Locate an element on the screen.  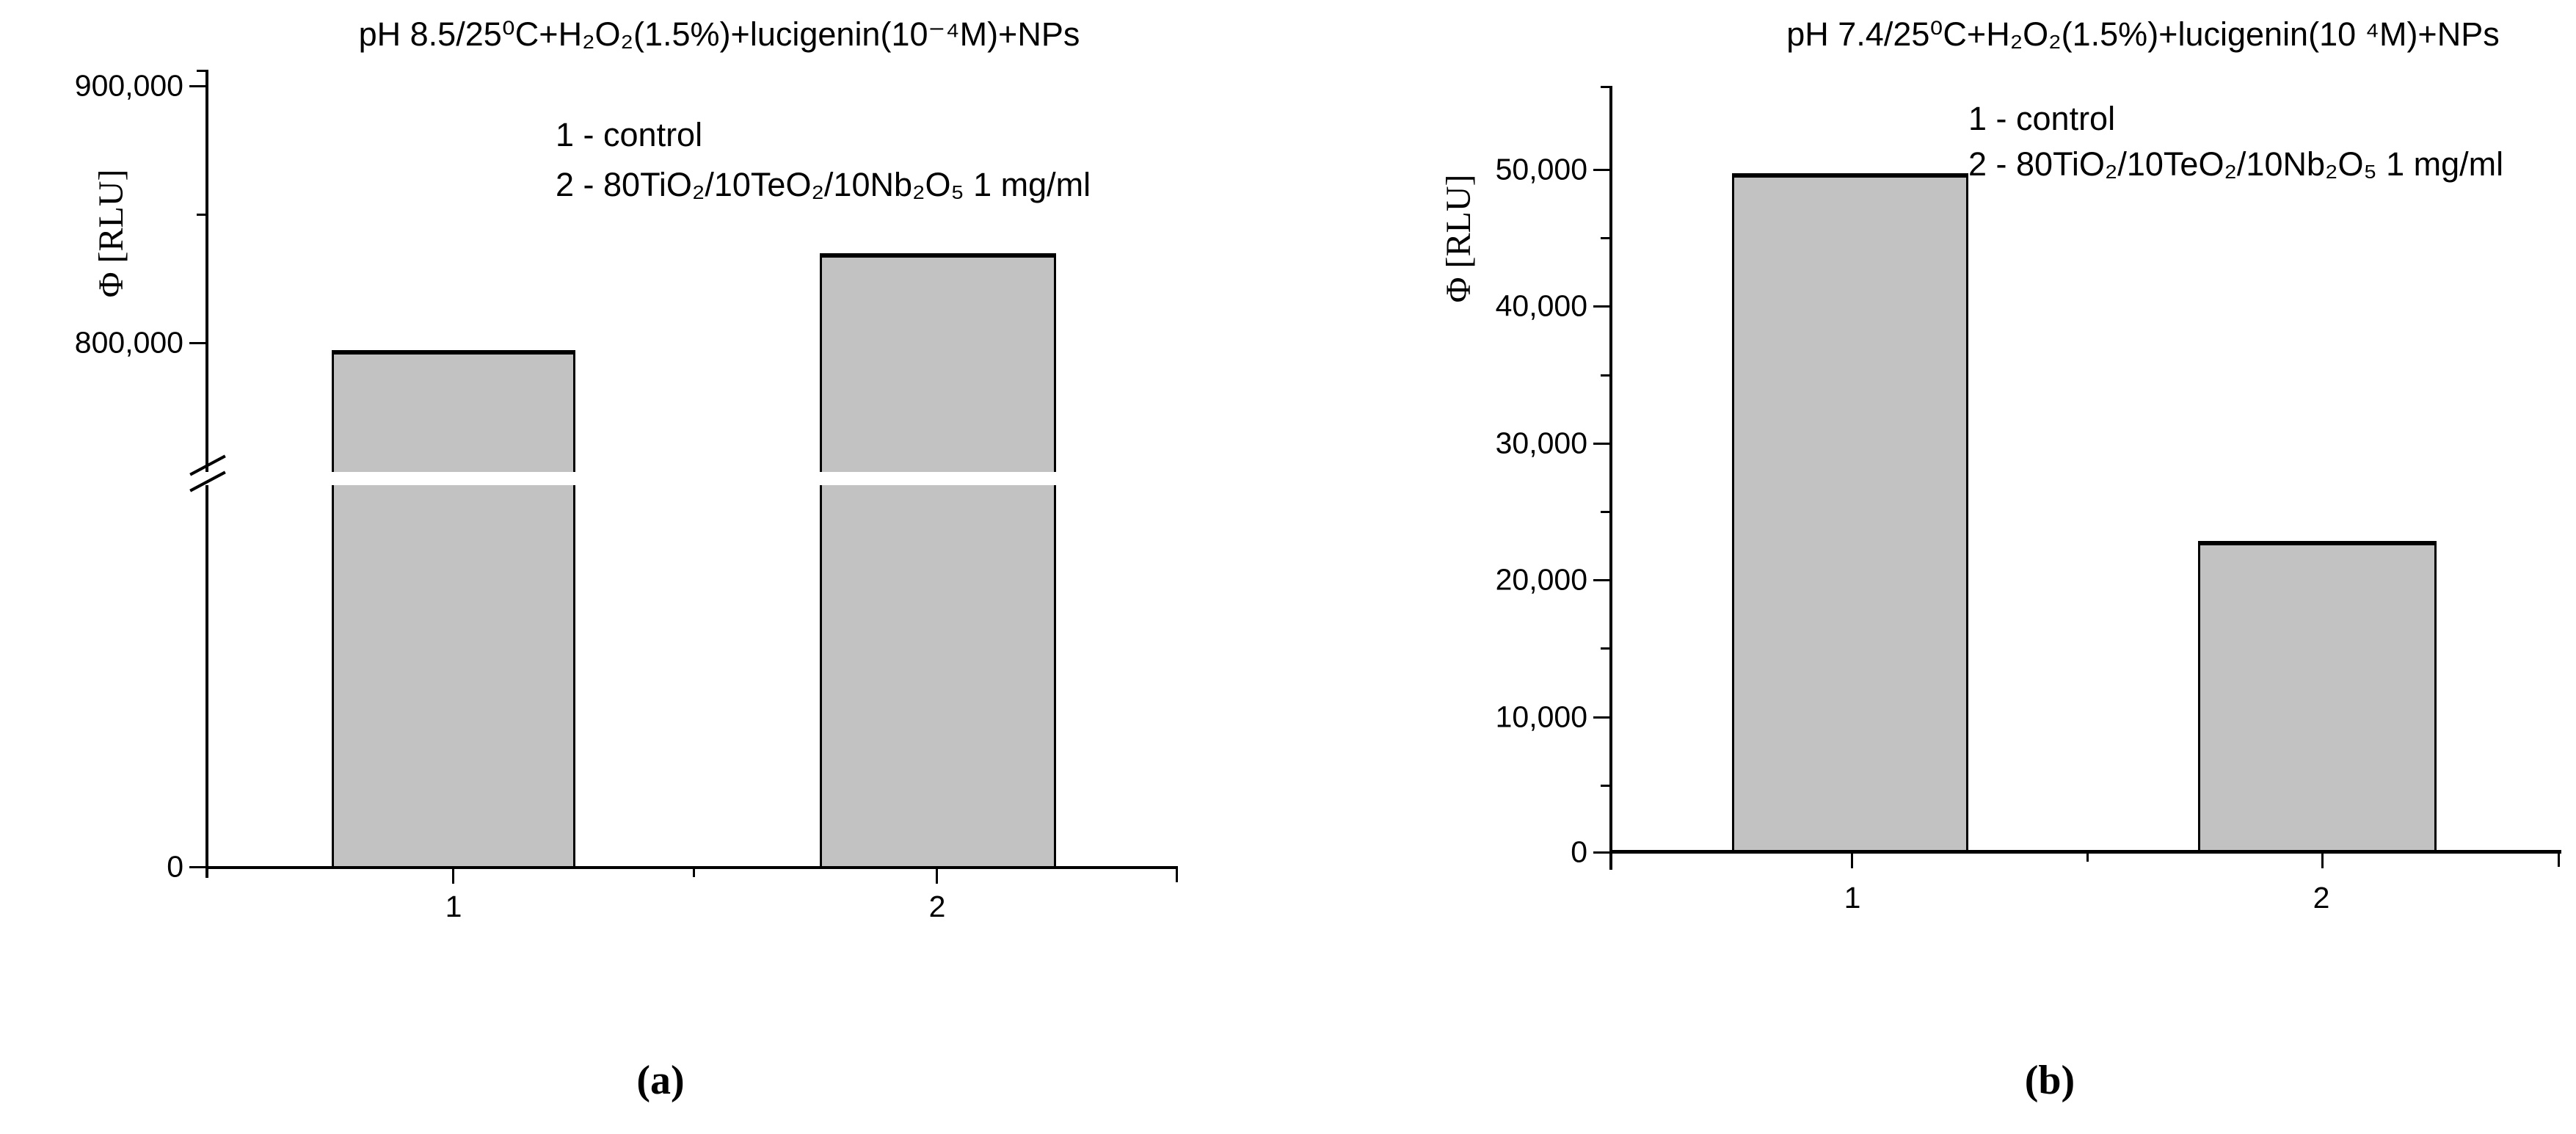
chart-b-y-tick-20k is located at coordinates (1601, 580).